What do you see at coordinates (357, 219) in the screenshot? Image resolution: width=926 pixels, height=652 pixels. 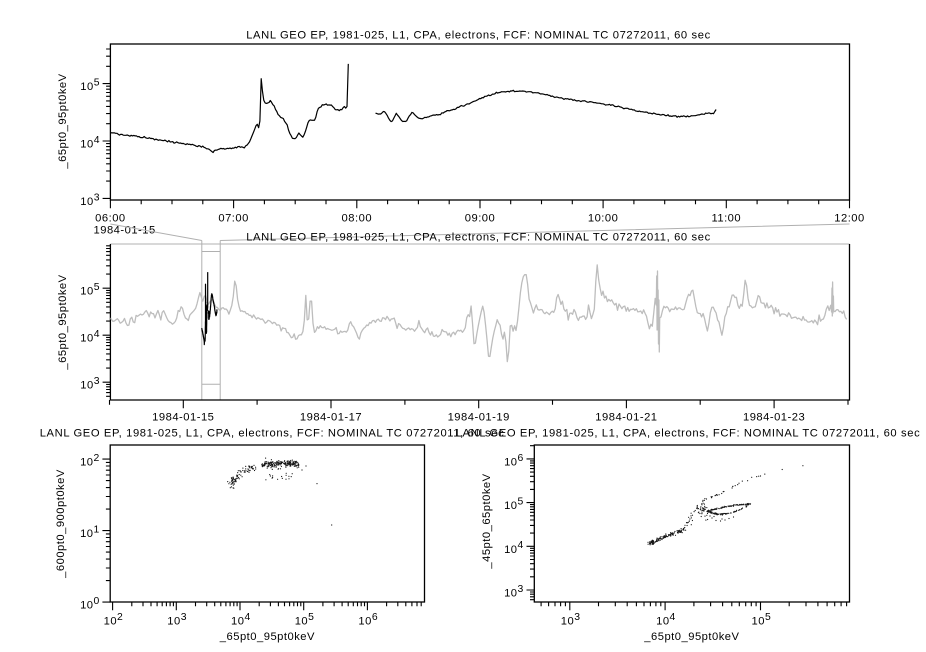 I see `svg-text: 08:00` at bounding box center [357, 219].